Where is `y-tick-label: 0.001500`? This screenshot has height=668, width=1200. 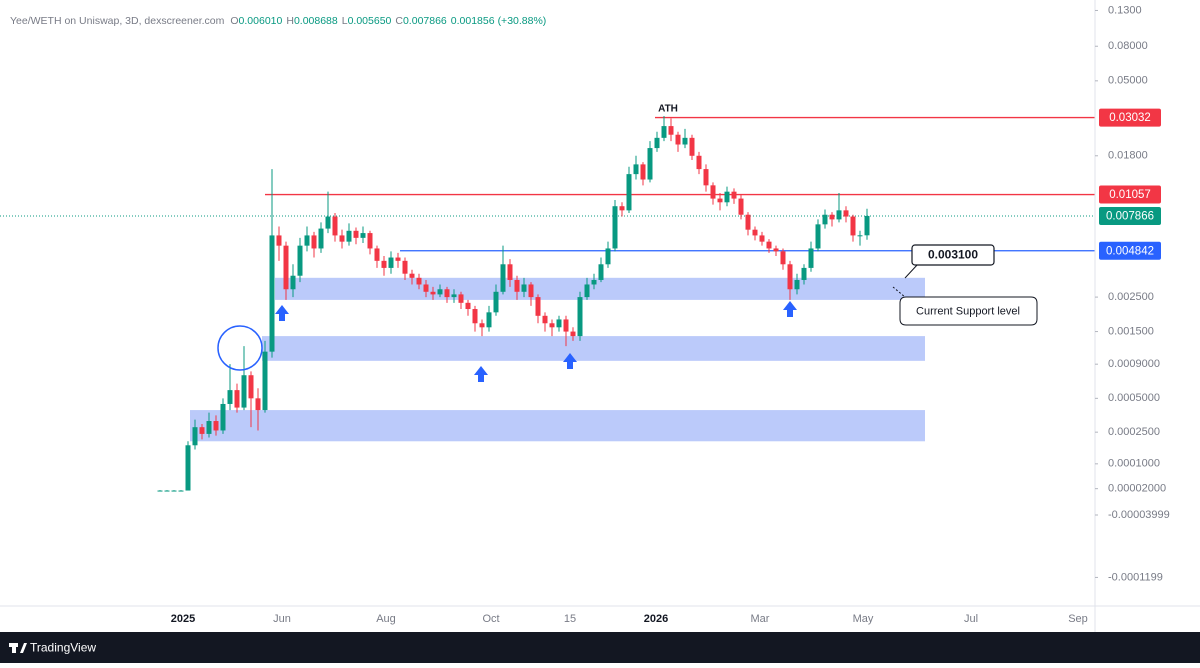
y-tick-label: 0.001500 is located at coordinates (1131, 331).